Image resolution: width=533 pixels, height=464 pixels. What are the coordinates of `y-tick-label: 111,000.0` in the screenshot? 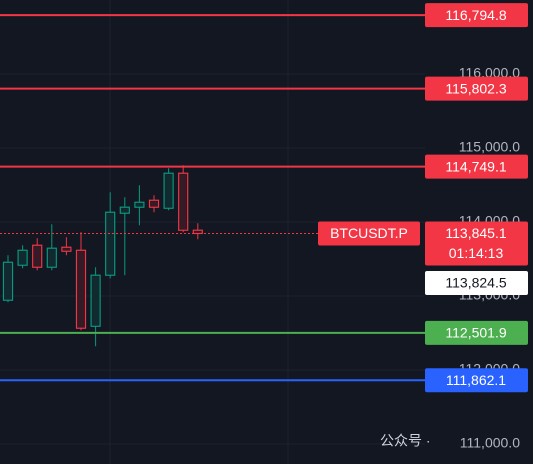 It's located at (490, 443).